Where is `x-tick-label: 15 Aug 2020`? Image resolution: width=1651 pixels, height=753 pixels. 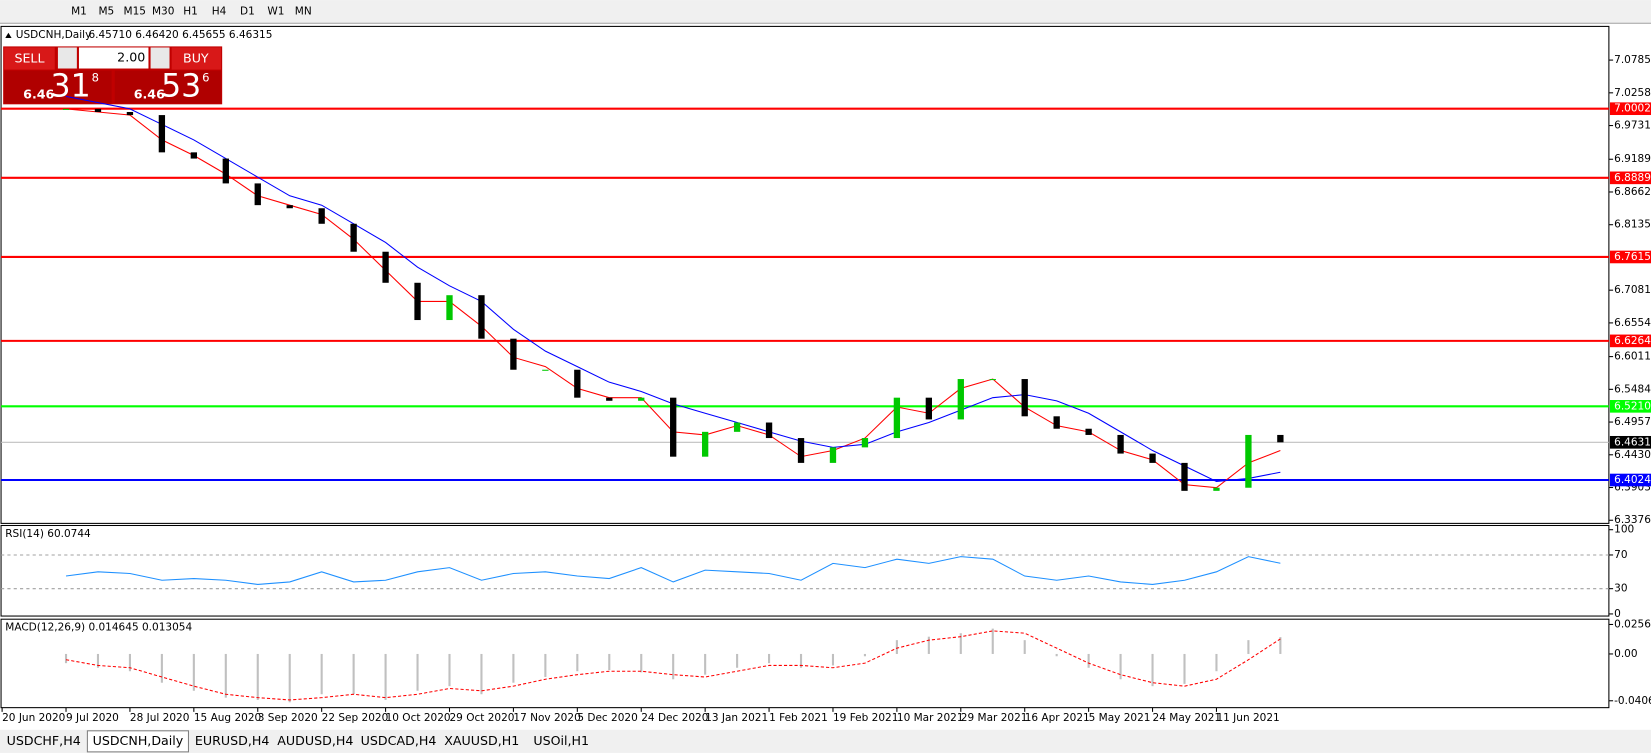
x-tick-label: 15 Aug 2020 is located at coordinates (227, 718).